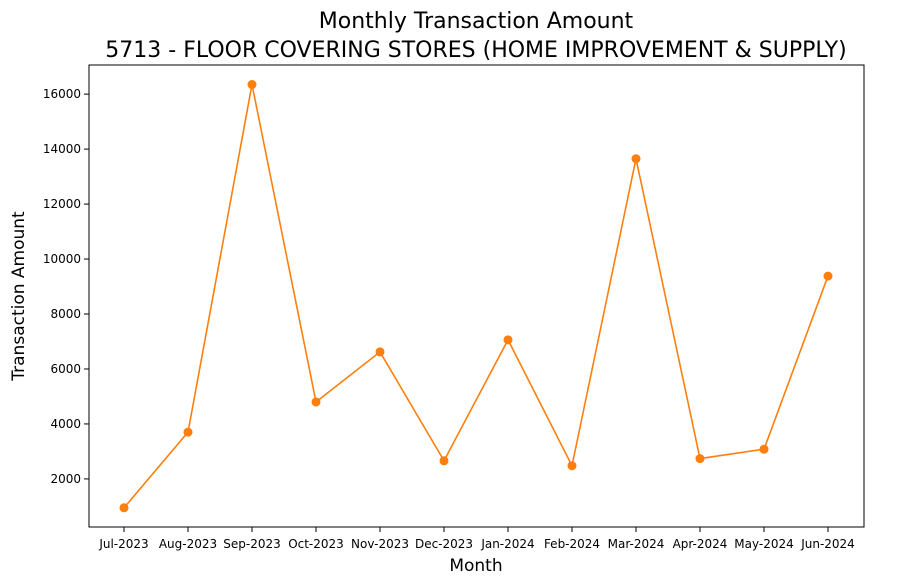 The width and height of the screenshot is (907, 585). I want to click on x-tick-label: Jun-2024, so click(827, 544).